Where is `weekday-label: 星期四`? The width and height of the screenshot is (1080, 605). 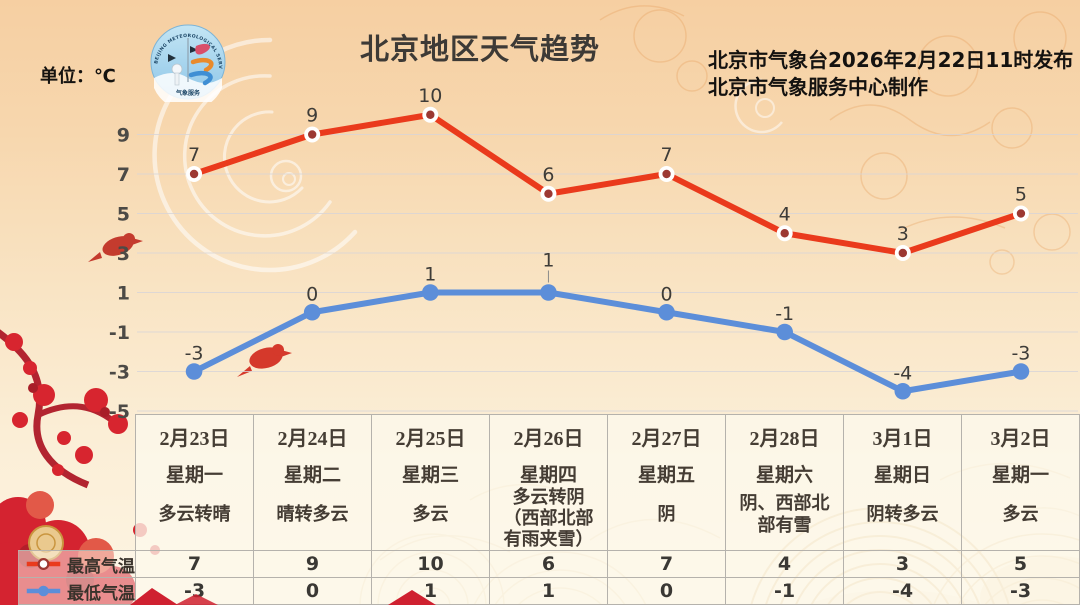
weekday-label: 星期四 is located at coordinates (548, 475).